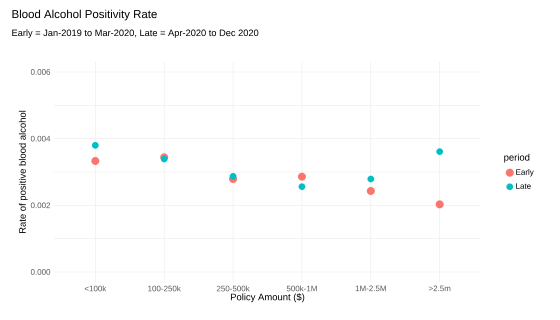 This screenshot has width=560, height=320. Describe the element at coordinates (84, 15) in the screenshot. I see `chart-title: Blood Alcohol Positivity Rate` at that location.